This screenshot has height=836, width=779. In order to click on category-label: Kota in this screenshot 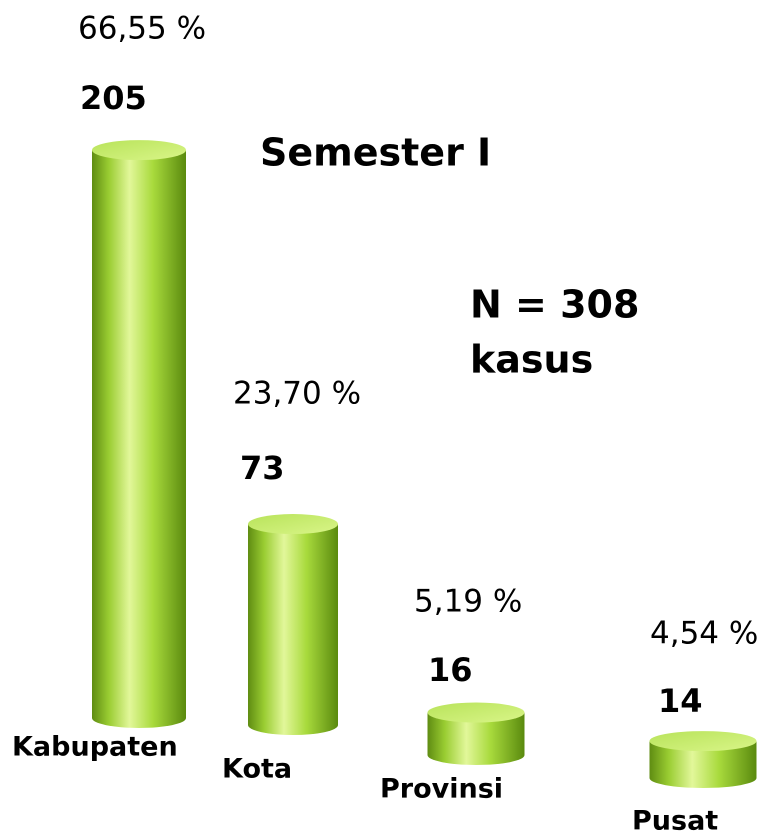, I will do `click(257, 769)`.